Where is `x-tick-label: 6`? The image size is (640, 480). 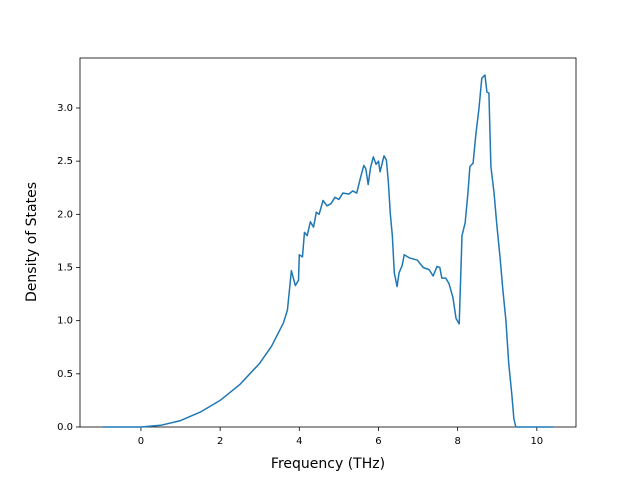
x-tick-label: 6 is located at coordinates (378, 441).